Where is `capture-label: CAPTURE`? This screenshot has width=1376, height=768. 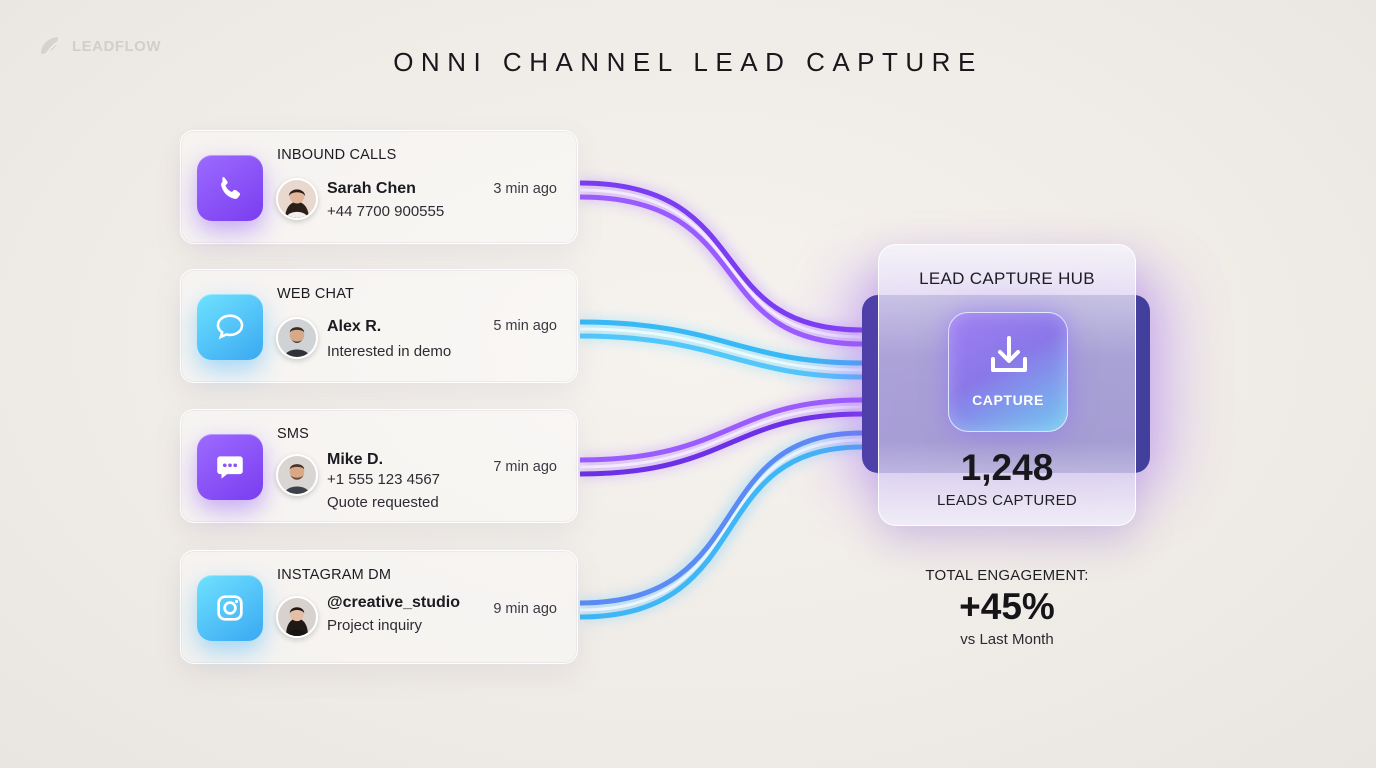 capture-label: CAPTURE is located at coordinates (1008, 400).